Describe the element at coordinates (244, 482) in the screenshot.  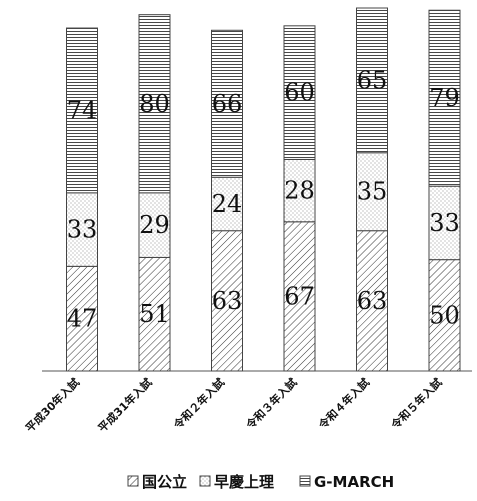
I see `legend-label-1: 早慶上理` at that location.